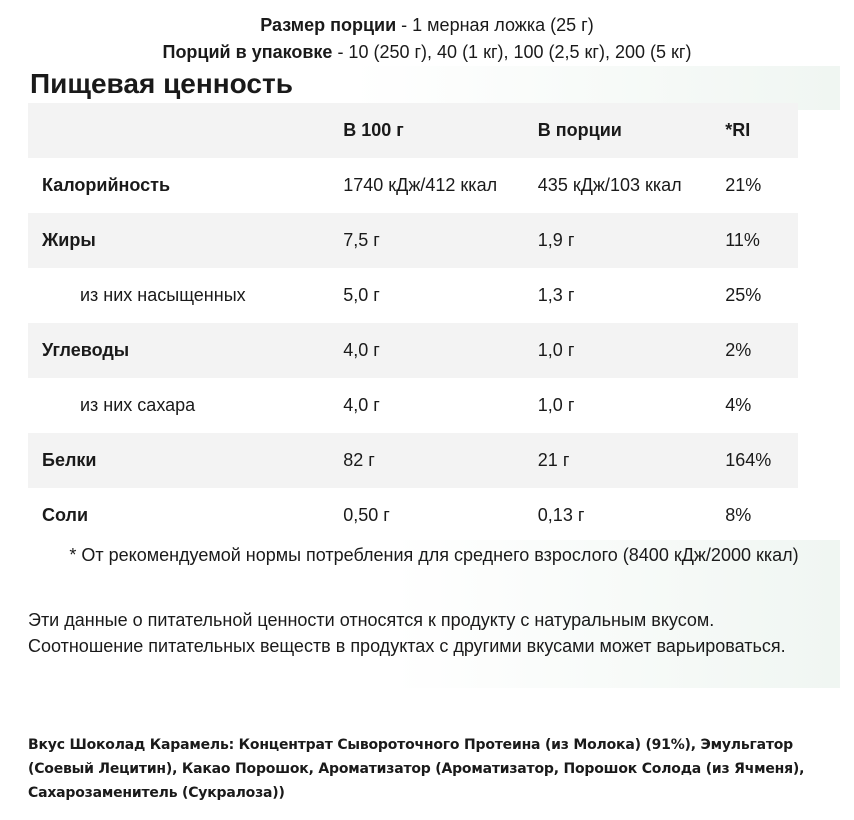 This screenshot has height=820, width=854. Describe the element at coordinates (495, 25) in the screenshot. I see `serving-size-value: - 1 мерная ложка (25 г)` at that location.